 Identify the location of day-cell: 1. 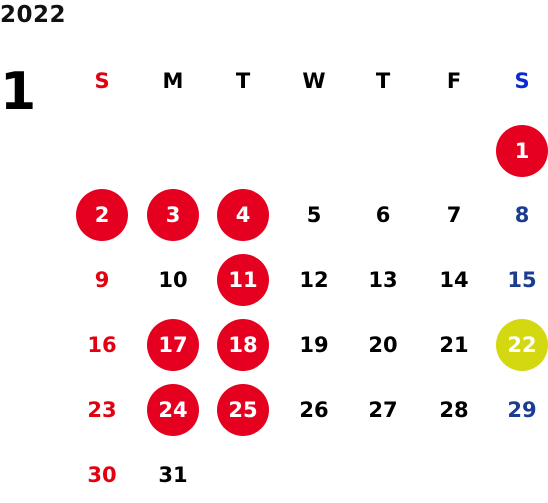
(522, 151).